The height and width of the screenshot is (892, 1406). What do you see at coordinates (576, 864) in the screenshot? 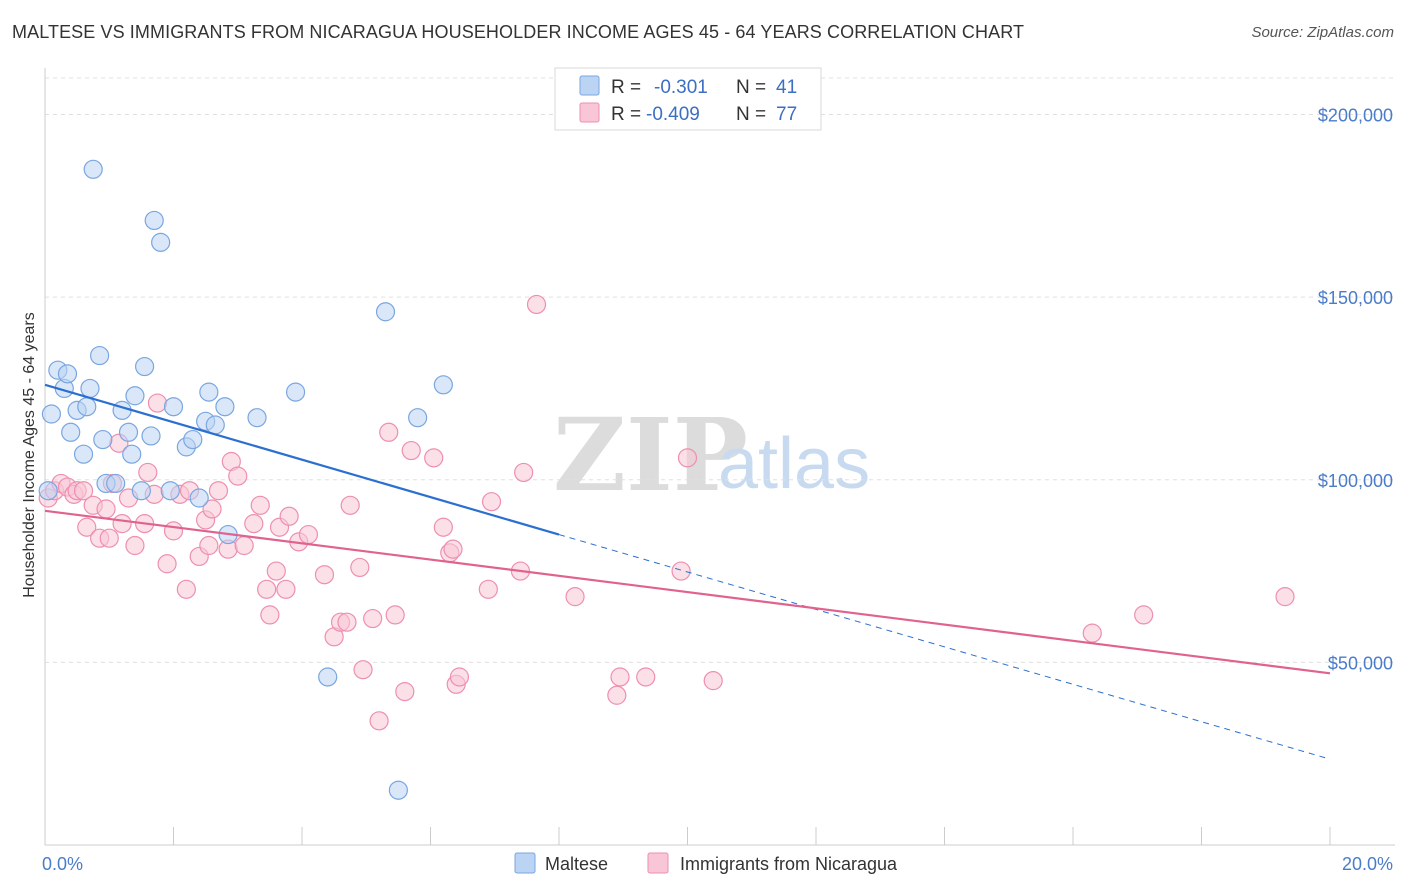
I see `series-legend-label-maltese: Maltese` at bounding box center [576, 864].